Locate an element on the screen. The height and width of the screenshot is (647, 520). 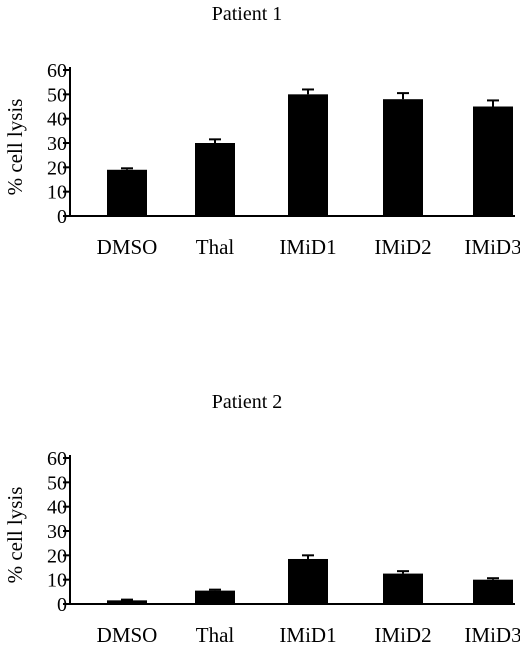
chart-title: Patient 2 is located at coordinates (247, 402).